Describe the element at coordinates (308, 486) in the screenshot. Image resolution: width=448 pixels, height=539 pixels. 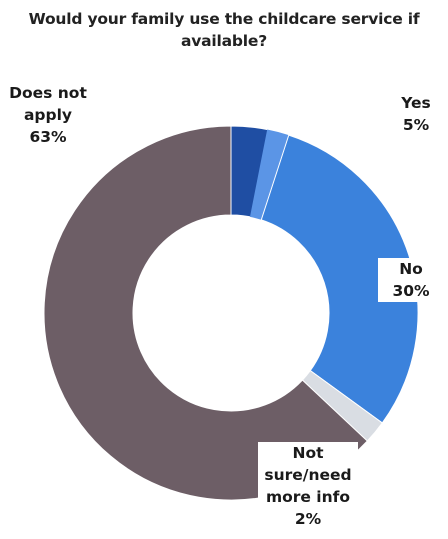
I see `slice-label-not-sure: Not sure/need more info 2%` at that location.